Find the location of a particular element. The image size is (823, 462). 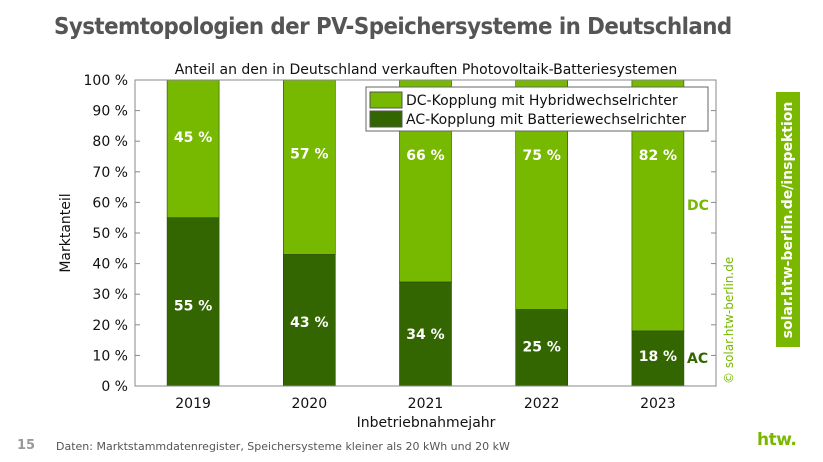

x-tick-label: 2022 is located at coordinates (542, 404).